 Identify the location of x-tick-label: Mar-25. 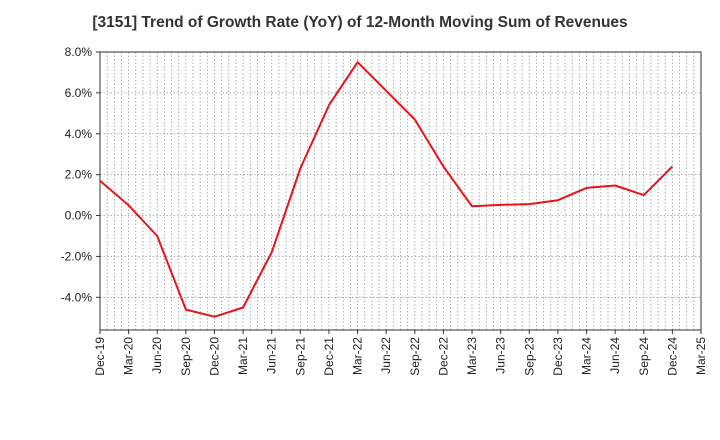
(701, 356).